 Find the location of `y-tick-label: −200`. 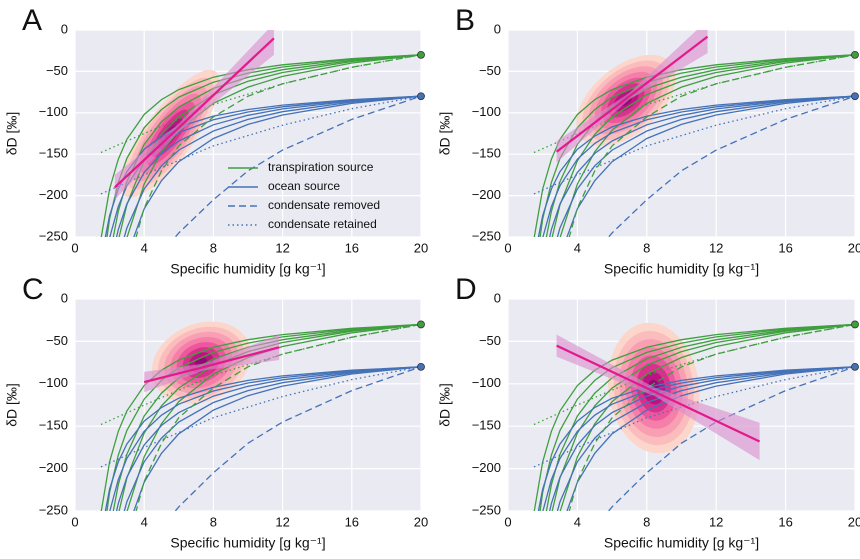

y-tick-label: −200 is located at coordinates (486, 467).